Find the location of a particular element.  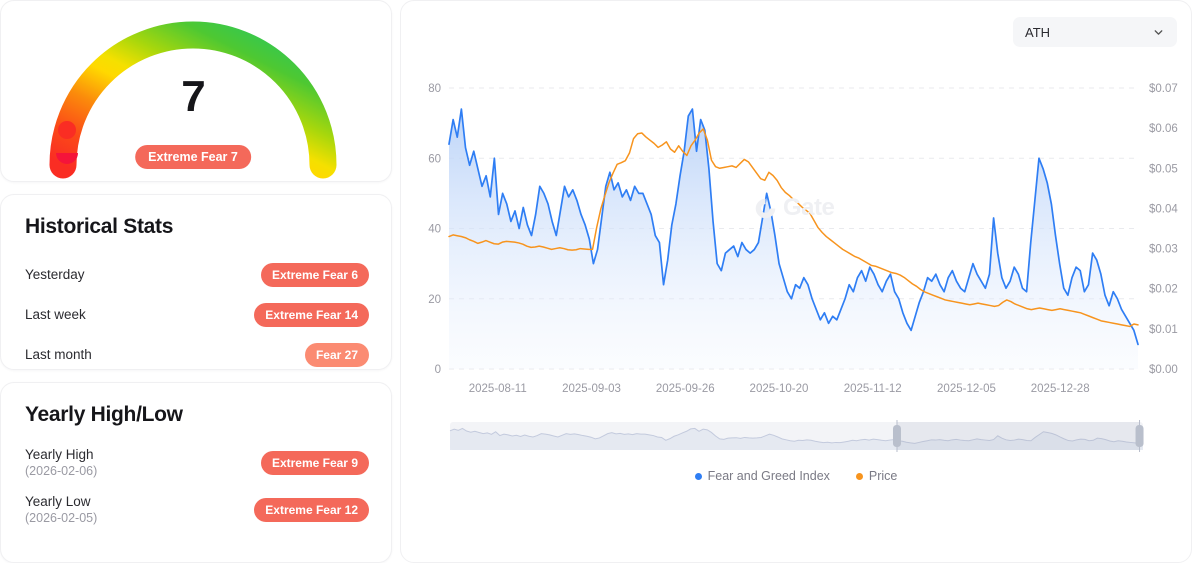

gauge-arc is located at coordinates (193, 100).